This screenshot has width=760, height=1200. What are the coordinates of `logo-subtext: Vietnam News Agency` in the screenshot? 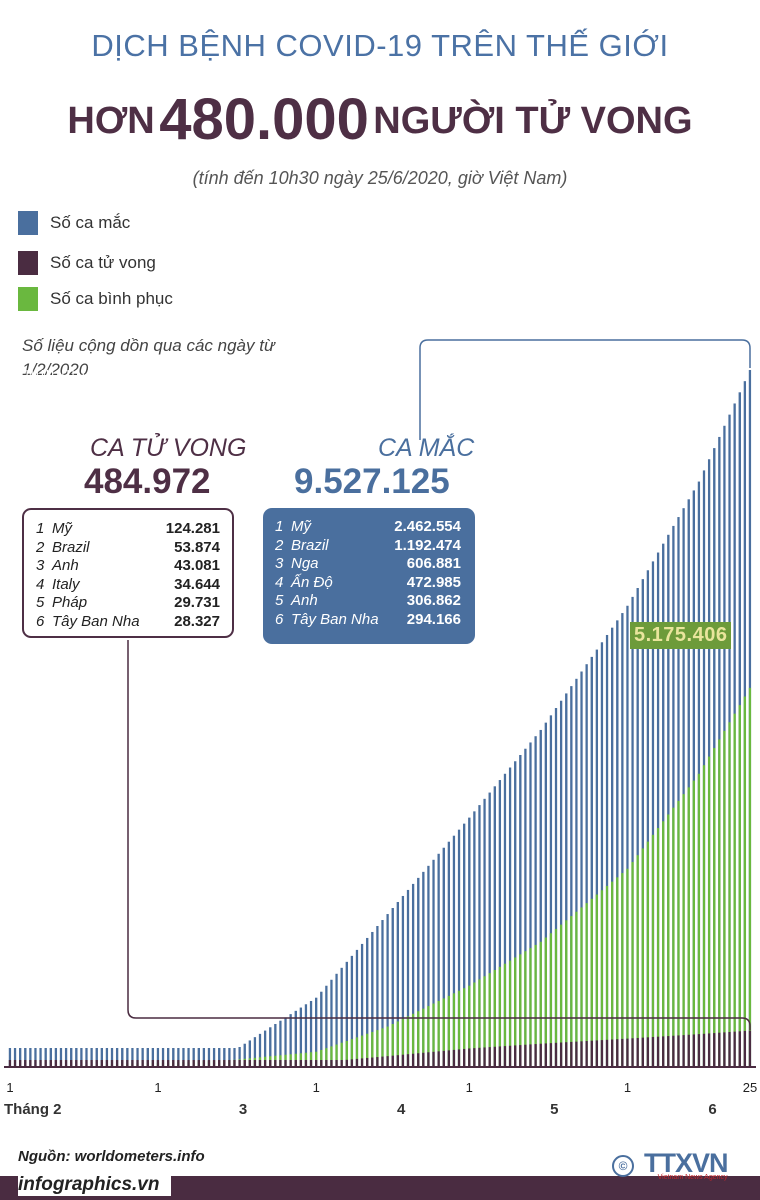 It's located at (692, 1177).